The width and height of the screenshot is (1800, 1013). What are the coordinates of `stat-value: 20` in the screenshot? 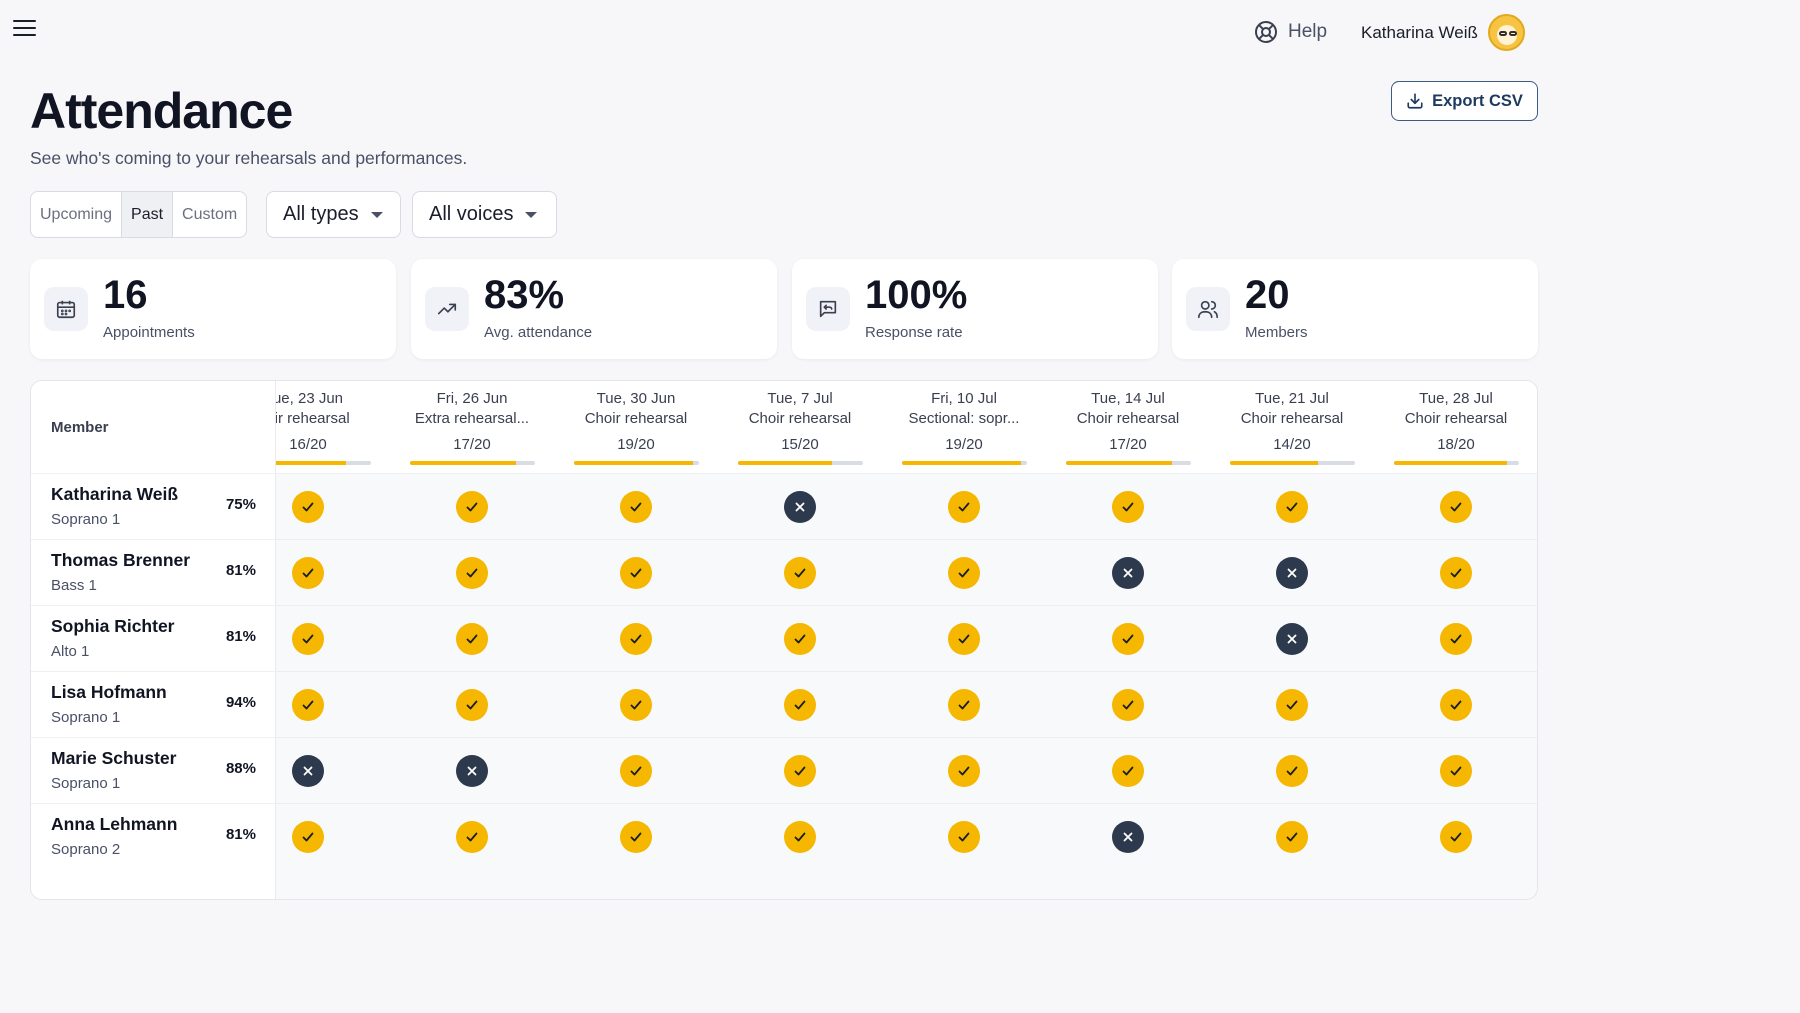 It's located at (1267, 295).